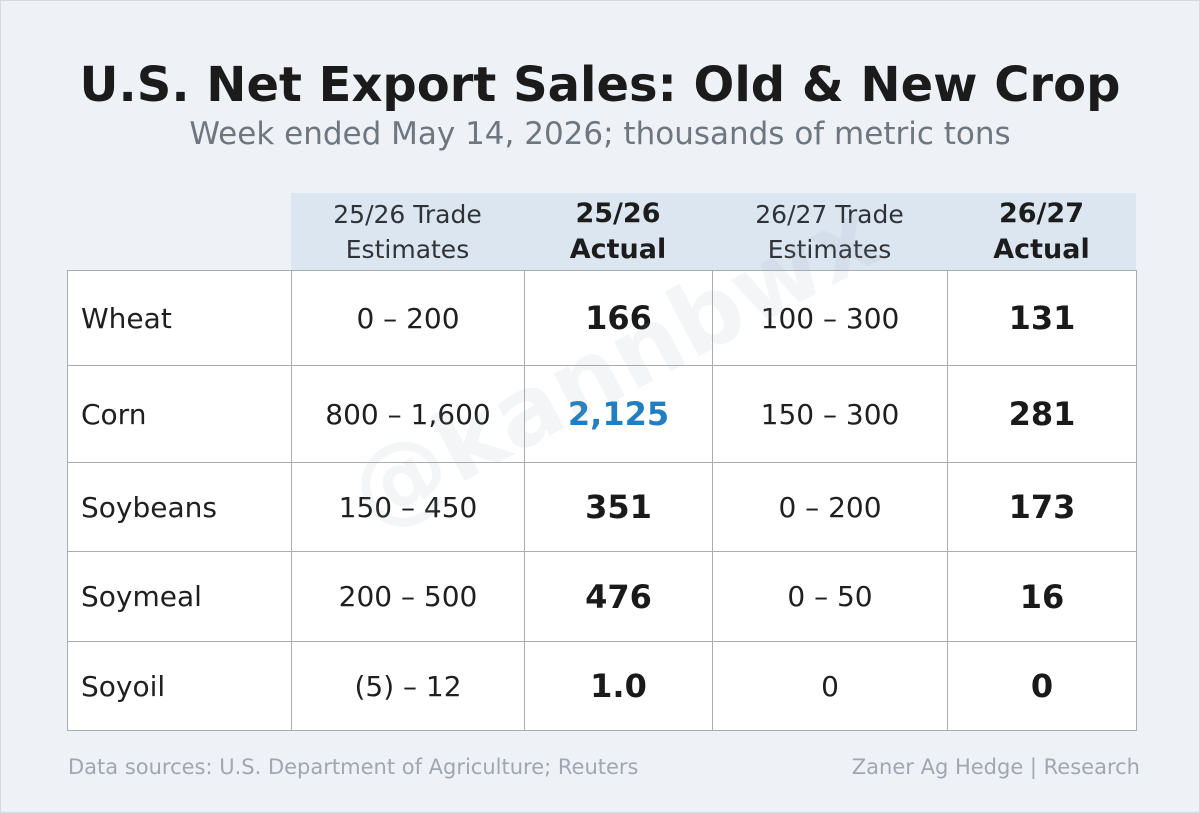 This screenshot has height=813, width=1200. What do you see at coordinates (179, 507) in the screenshot?
I see `row-label: Soybeans` at bounding box center [179, 507].